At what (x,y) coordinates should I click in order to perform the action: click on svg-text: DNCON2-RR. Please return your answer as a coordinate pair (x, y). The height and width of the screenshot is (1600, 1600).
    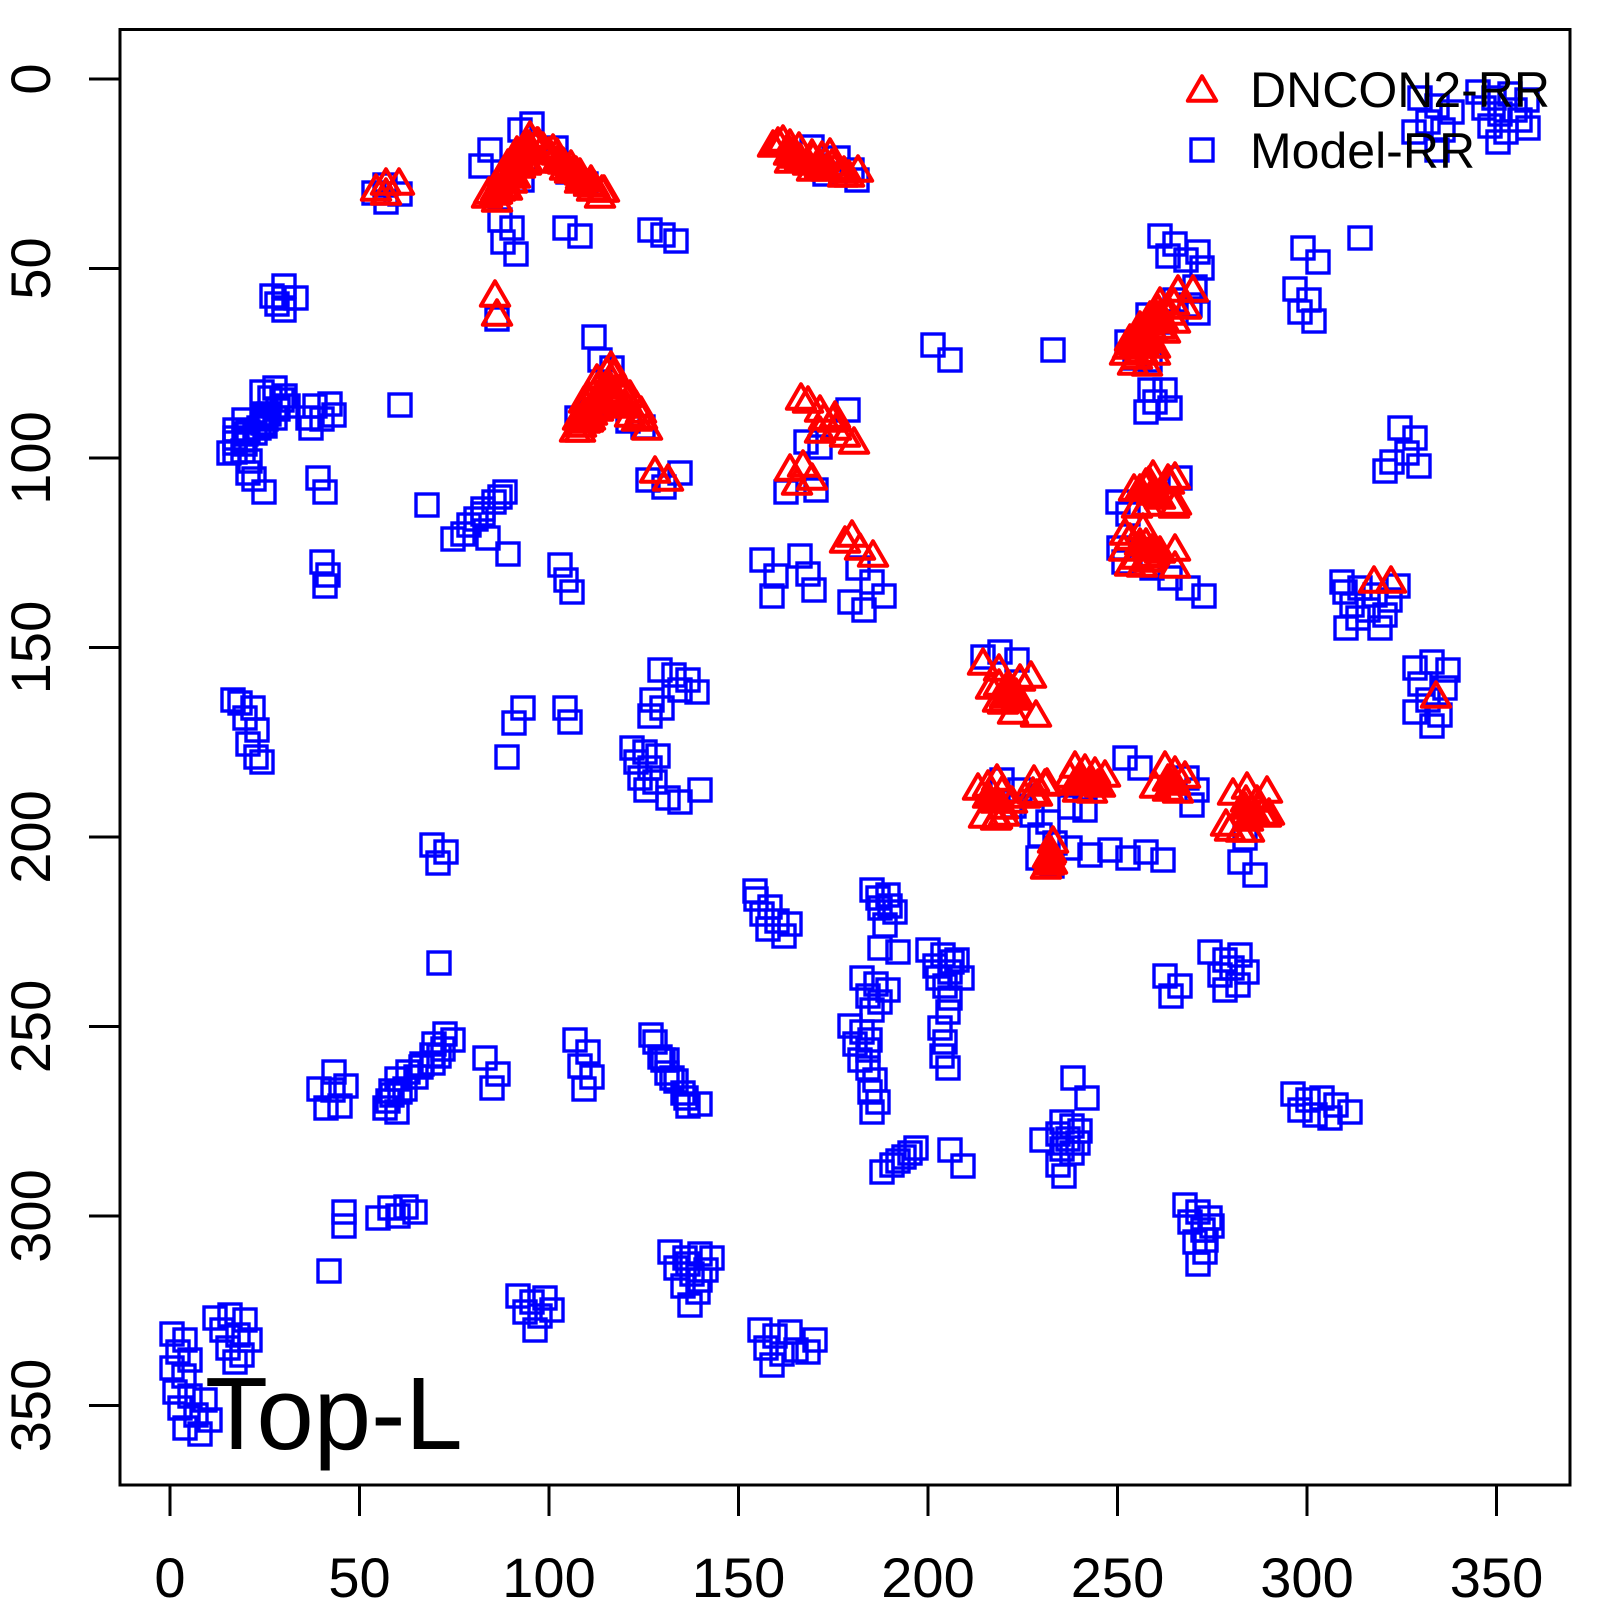
    Looking at the image, I should click on (1400, 90).